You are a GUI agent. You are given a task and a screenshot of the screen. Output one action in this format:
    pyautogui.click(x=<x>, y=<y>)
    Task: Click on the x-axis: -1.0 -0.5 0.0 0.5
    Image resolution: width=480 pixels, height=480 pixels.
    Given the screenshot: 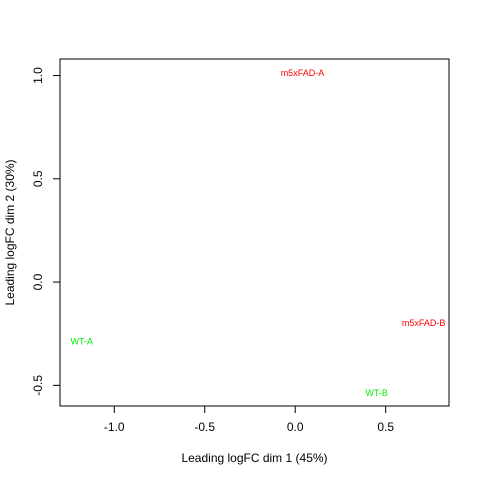 What is the action you would take?
    pyautogui.click(x=249, y=419)
    